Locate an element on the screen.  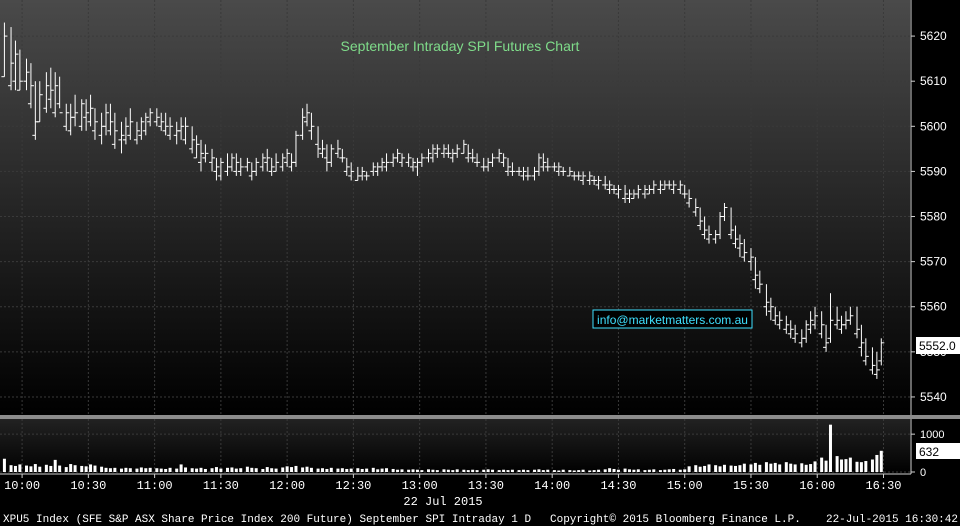
last-volume-label: 632 is located at coordinates (938, 451).